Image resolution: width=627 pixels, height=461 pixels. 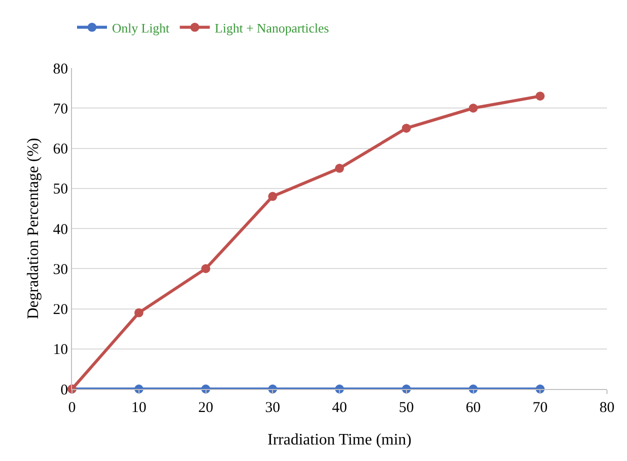 I want to click on x-tick-label: 60, so click(x=473, y=408).